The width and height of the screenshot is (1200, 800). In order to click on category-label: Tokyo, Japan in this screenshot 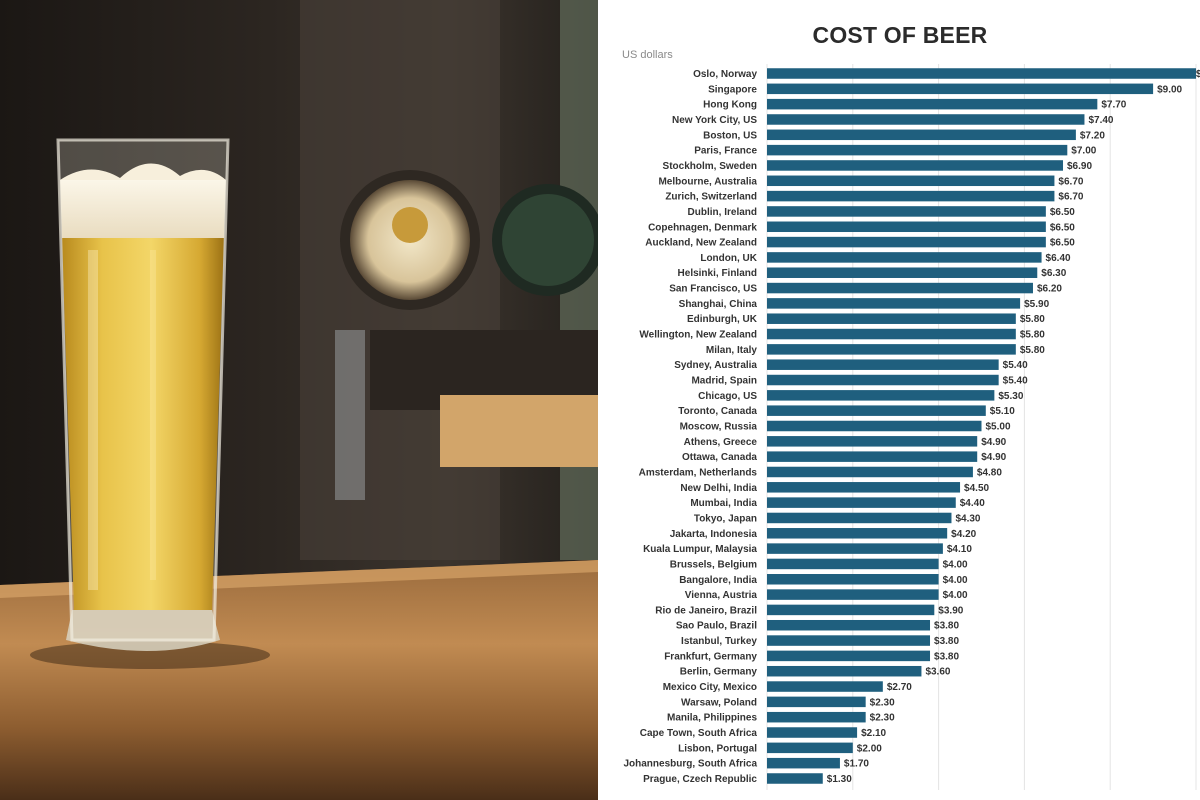, I will do `click(725, 518)`.